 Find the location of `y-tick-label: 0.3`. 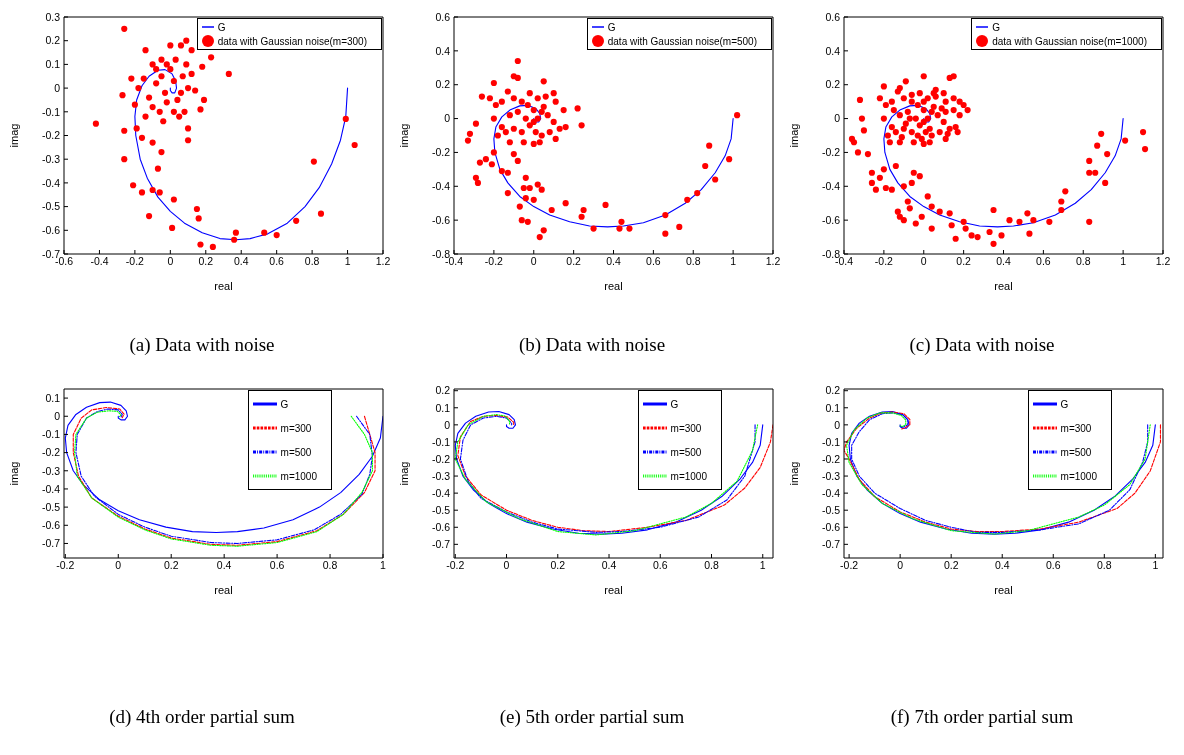

y-tick-label: 0.3 is located at coordinates (53, 16).